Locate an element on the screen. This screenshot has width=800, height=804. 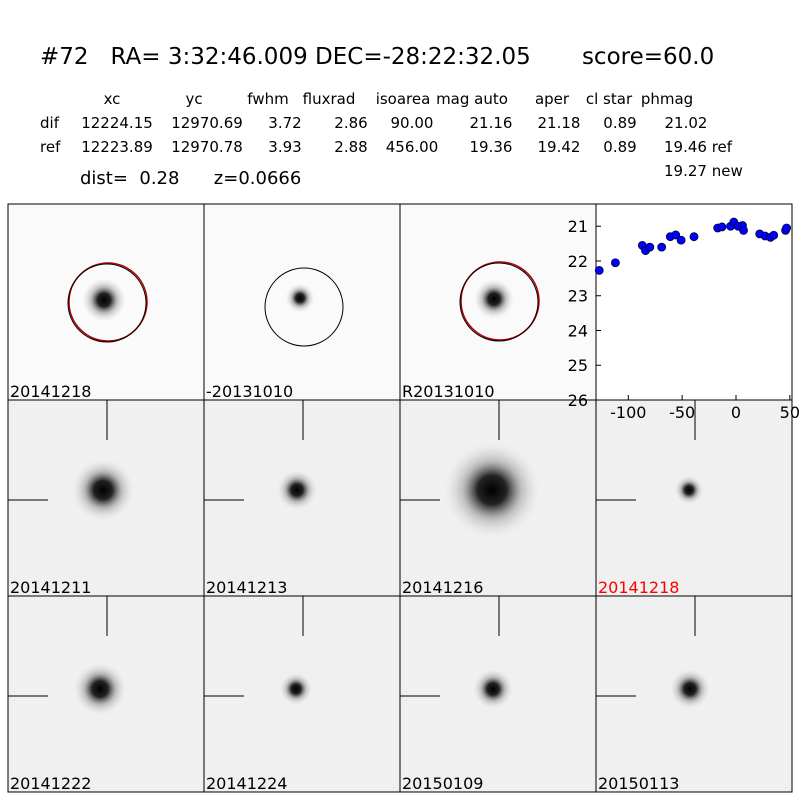
stamp-label: 20141224 is located at coordinates (246, 783).